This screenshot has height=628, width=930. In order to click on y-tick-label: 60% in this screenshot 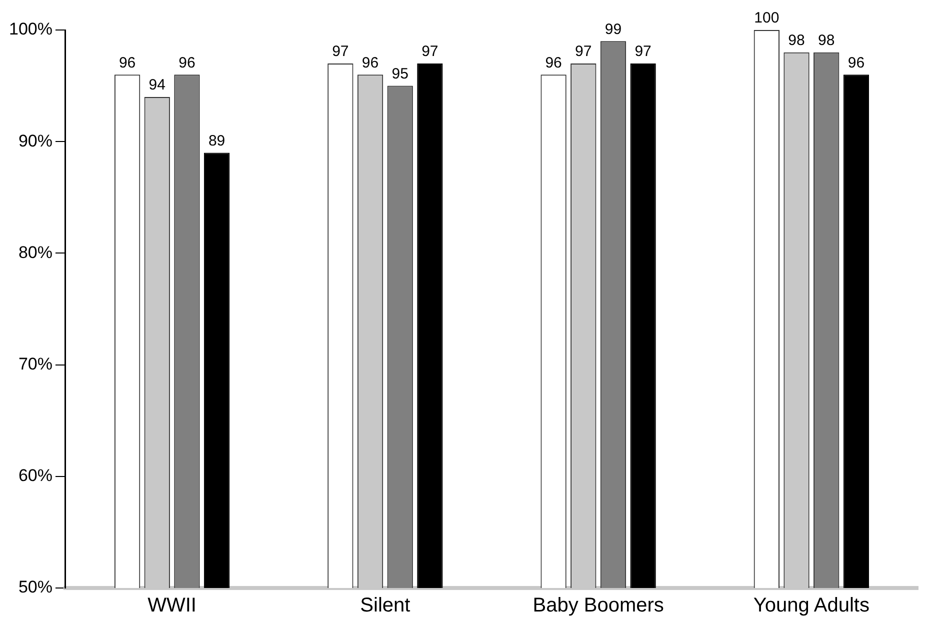, I will do `click(35, 476)`.